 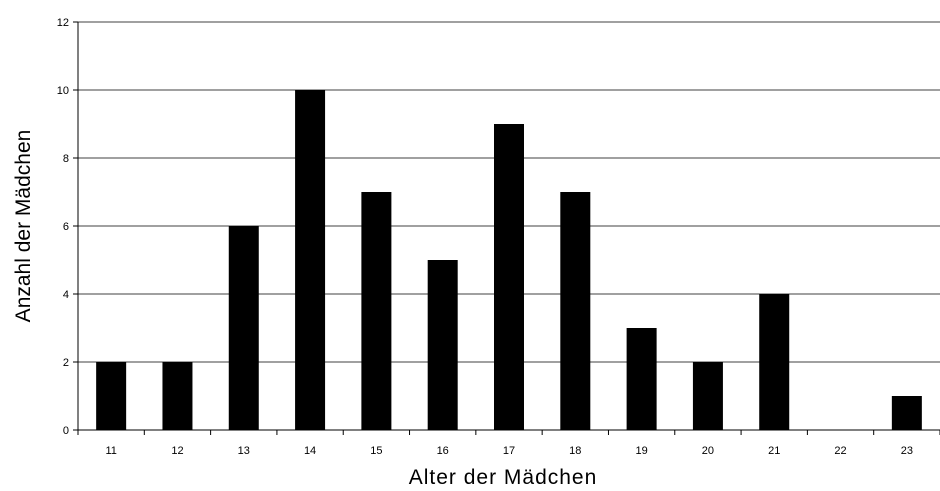 I want to click on y-tick-label: 0, so click(x=66, y=431).